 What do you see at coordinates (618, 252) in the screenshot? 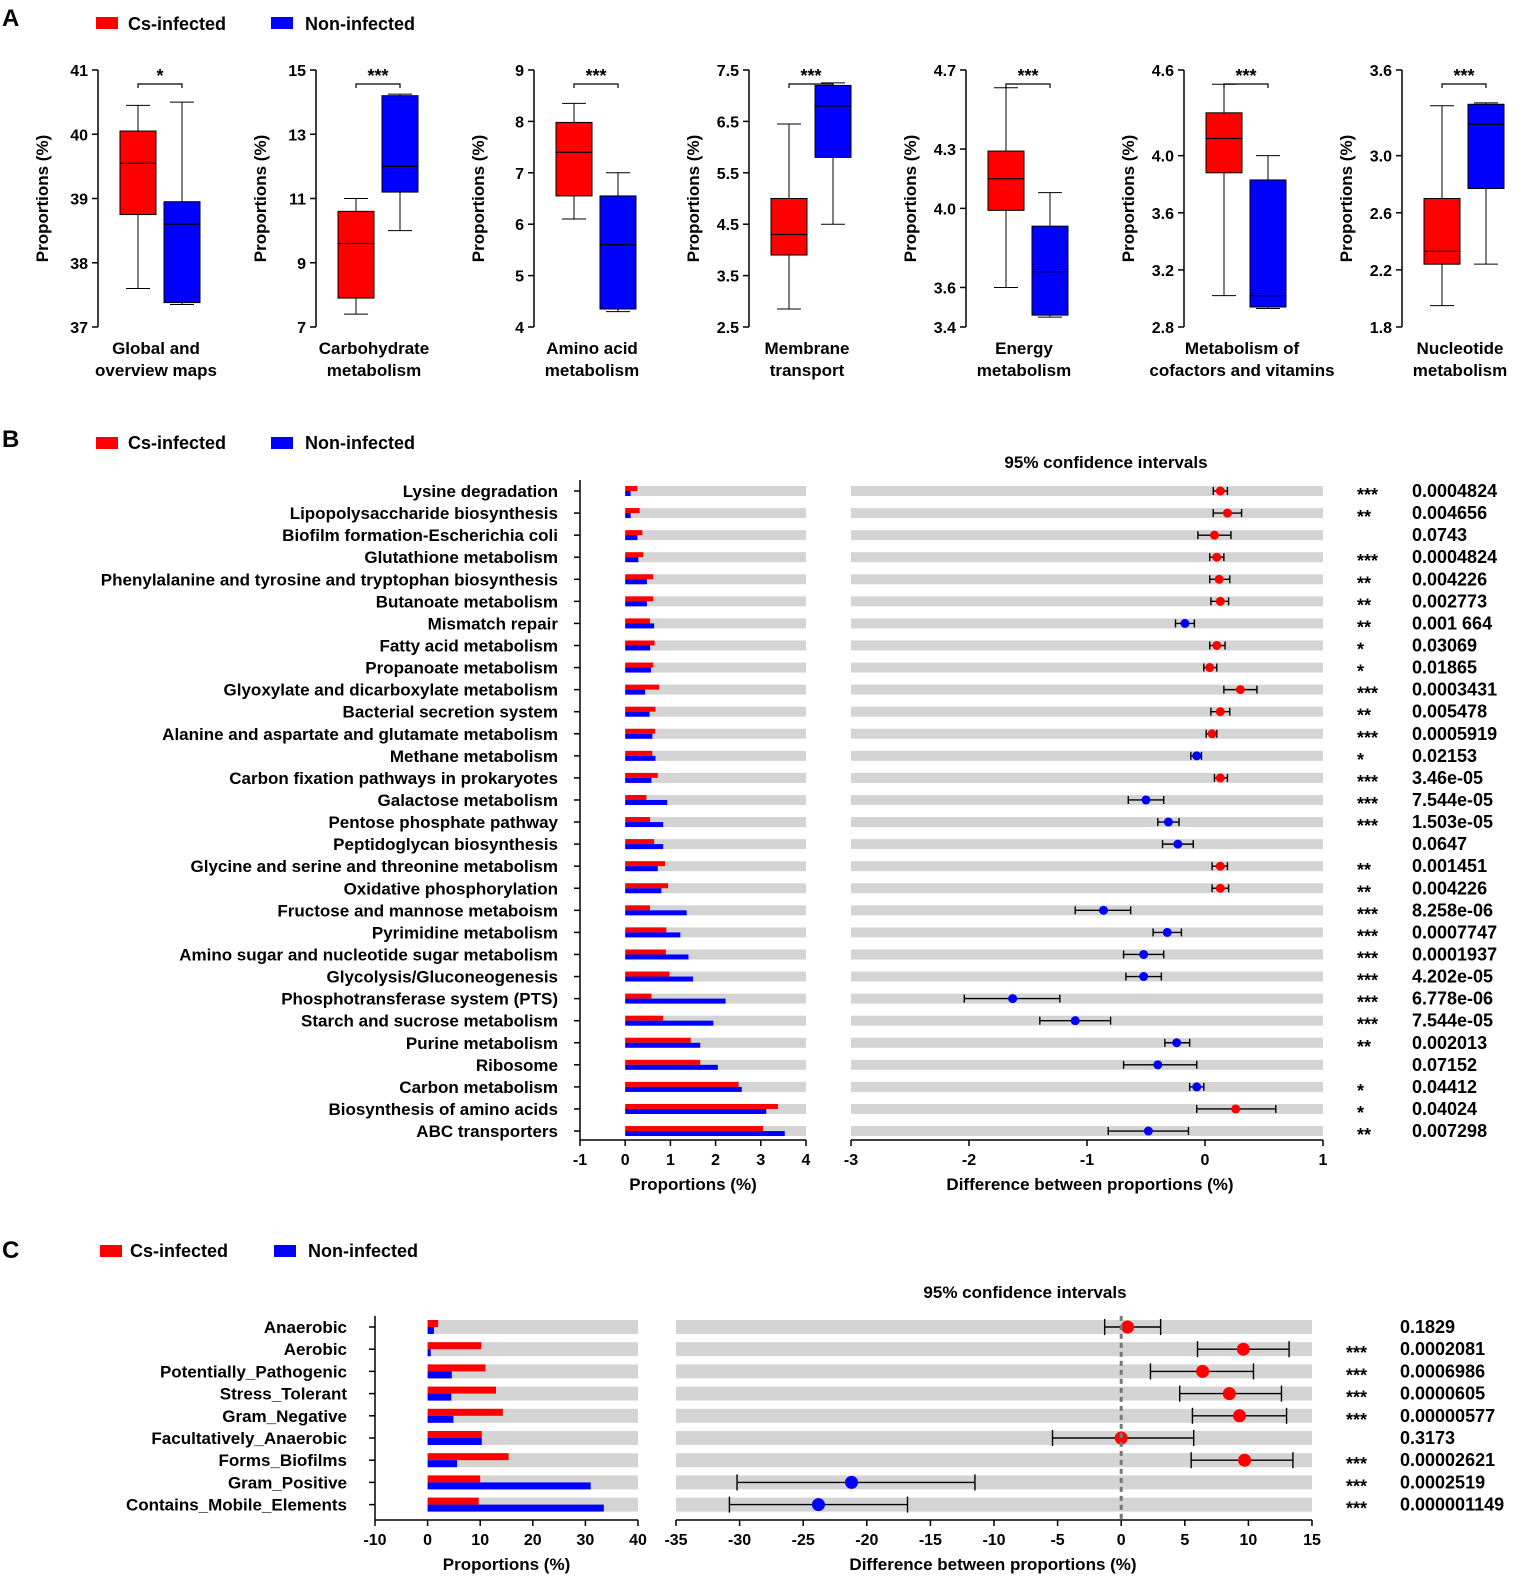
I see `plot-3-noninfected-iqr` at bounding box center [618, 252].